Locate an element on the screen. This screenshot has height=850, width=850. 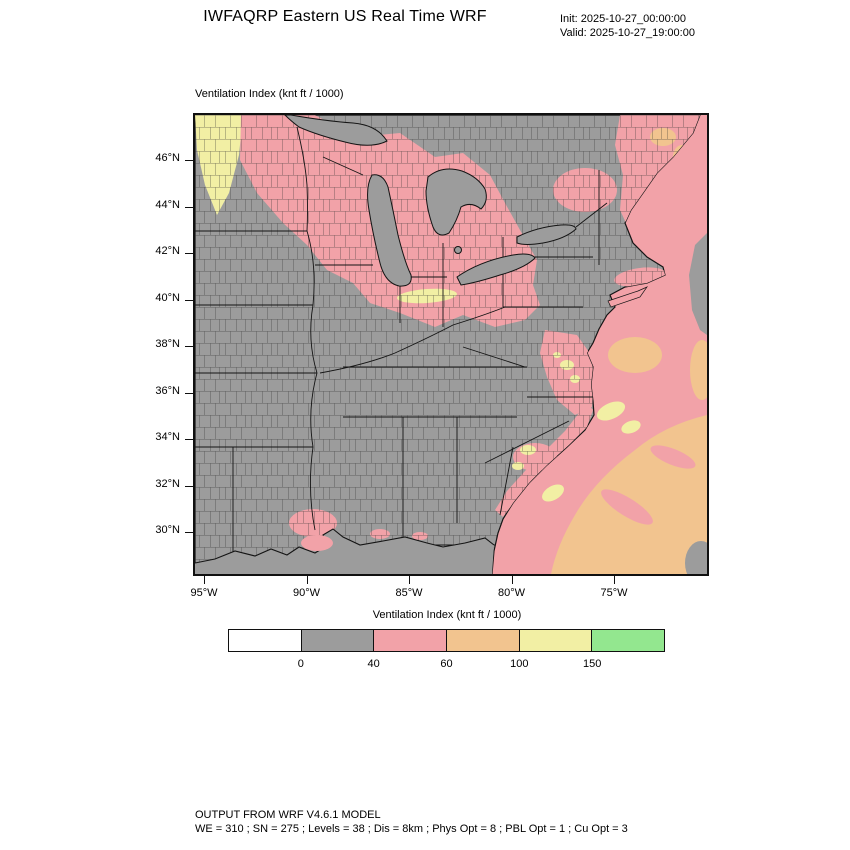
legend-labels: 0 40 60 100 150 is located at coordinates (446, 666).